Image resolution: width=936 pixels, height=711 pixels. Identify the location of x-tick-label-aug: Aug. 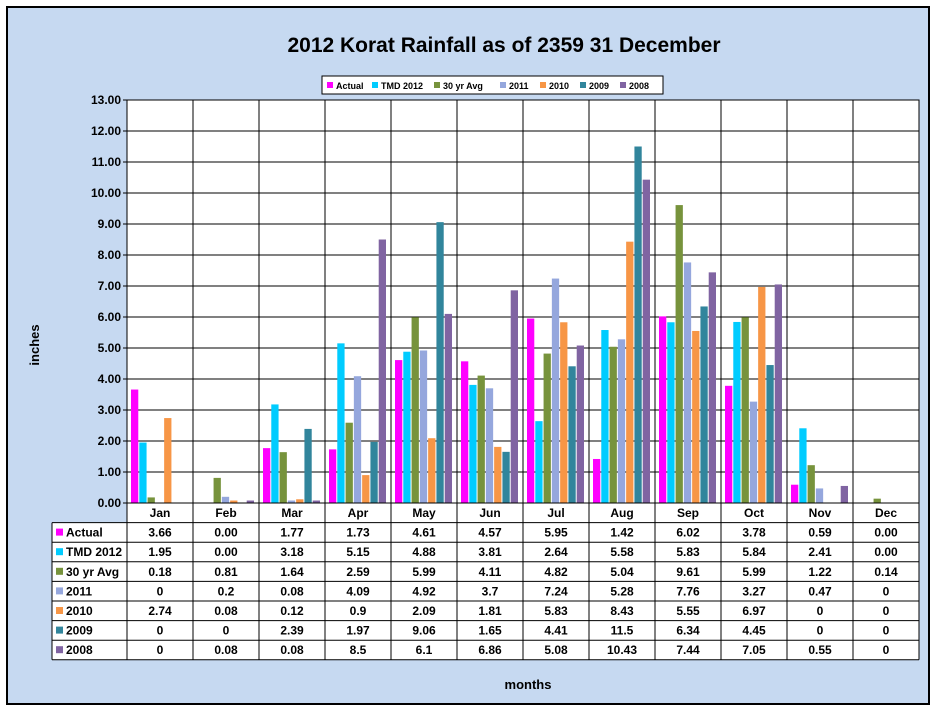
(621, 513).